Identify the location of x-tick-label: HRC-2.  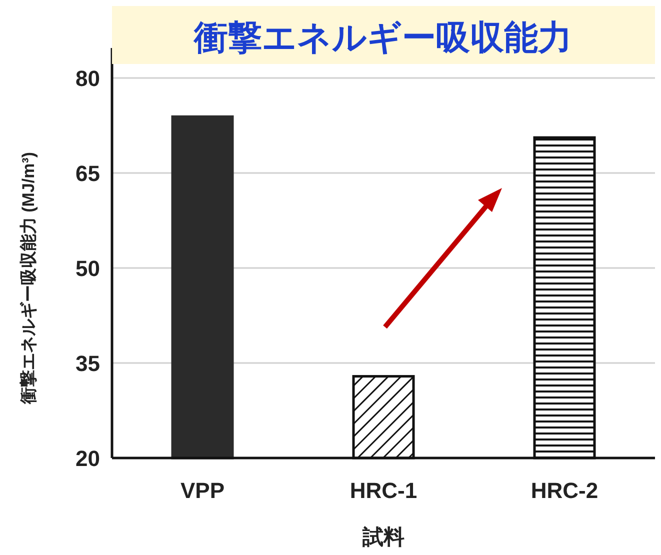
(564, 490).